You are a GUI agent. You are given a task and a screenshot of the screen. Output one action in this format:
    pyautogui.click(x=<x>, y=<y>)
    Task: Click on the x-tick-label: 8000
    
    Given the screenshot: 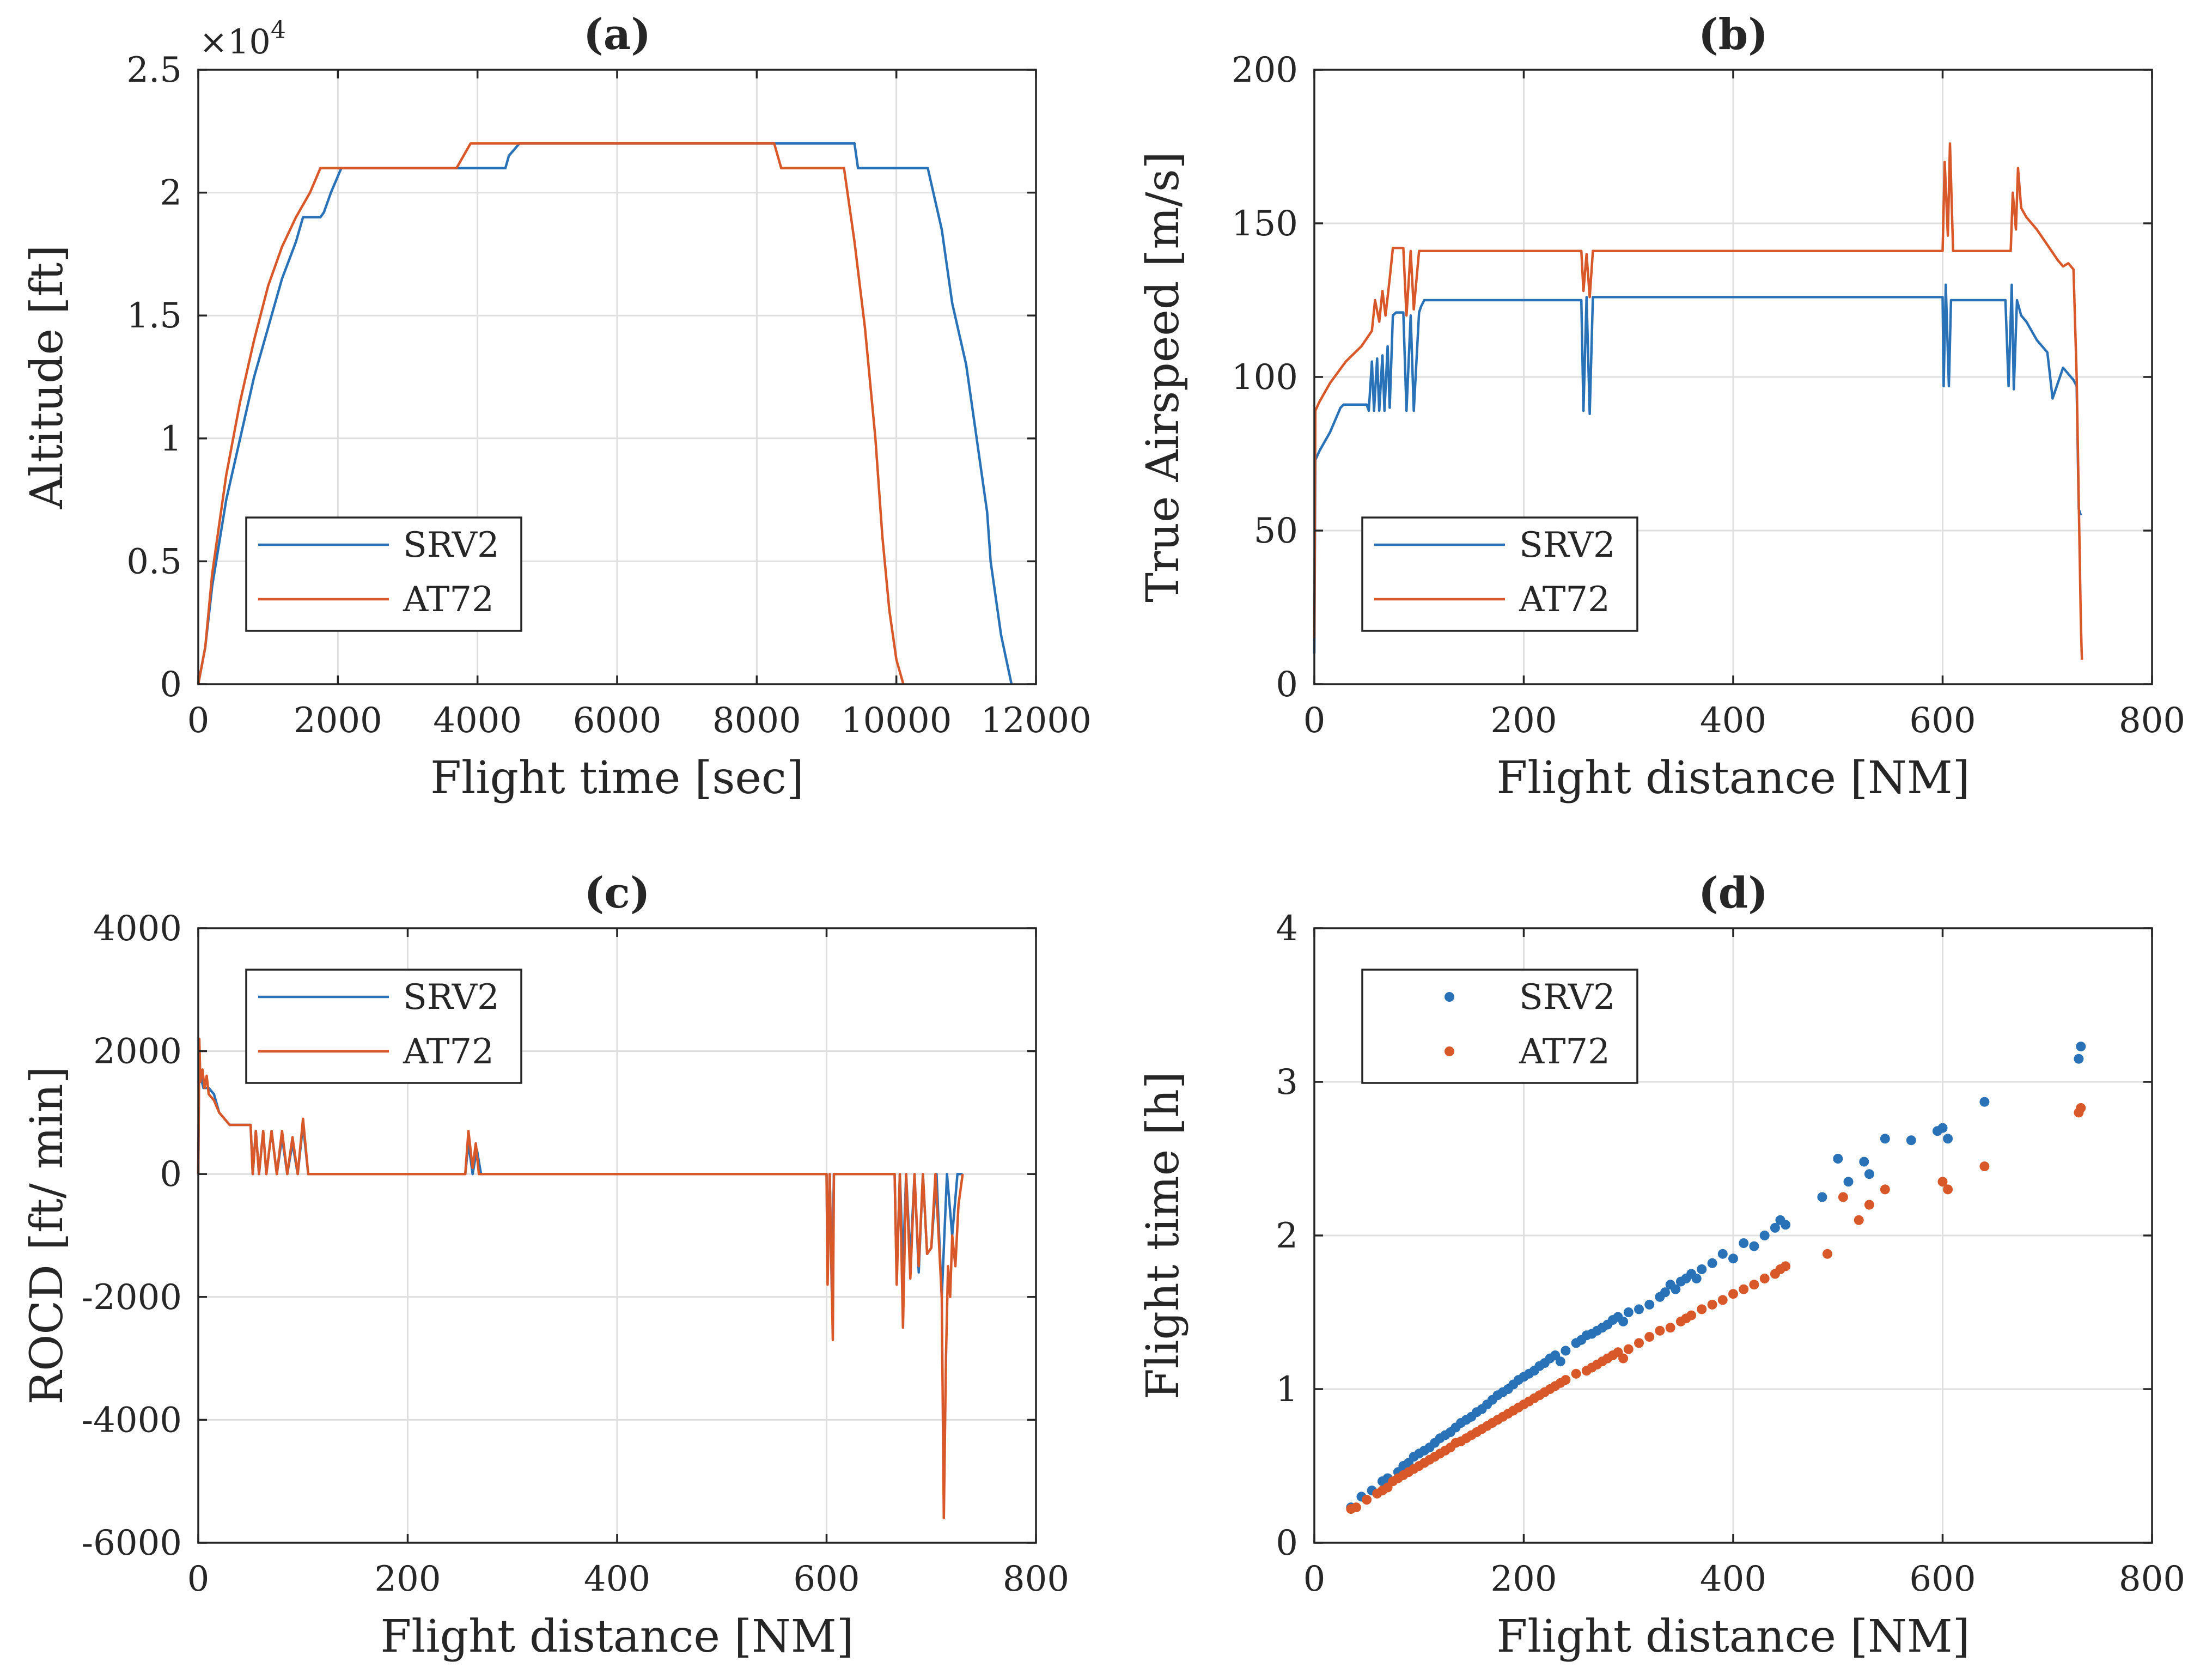 What is the action you would take?
    pyautogui.click(x=756, y=721)
    